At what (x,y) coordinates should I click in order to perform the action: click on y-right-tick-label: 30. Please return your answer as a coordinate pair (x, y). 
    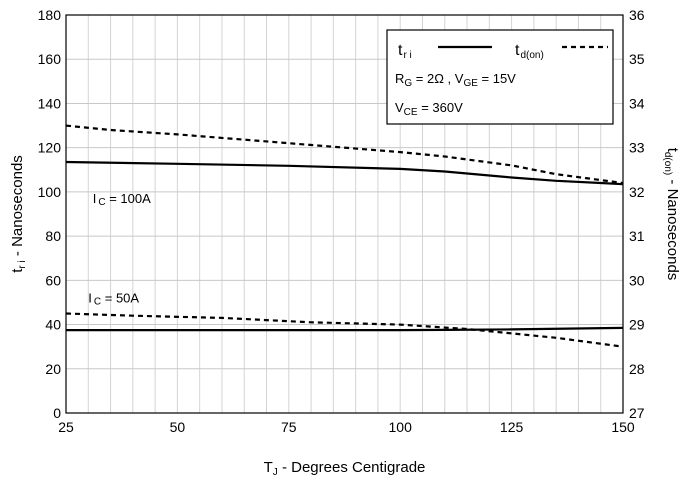
    Looking at the image, I should click on (637, 280).